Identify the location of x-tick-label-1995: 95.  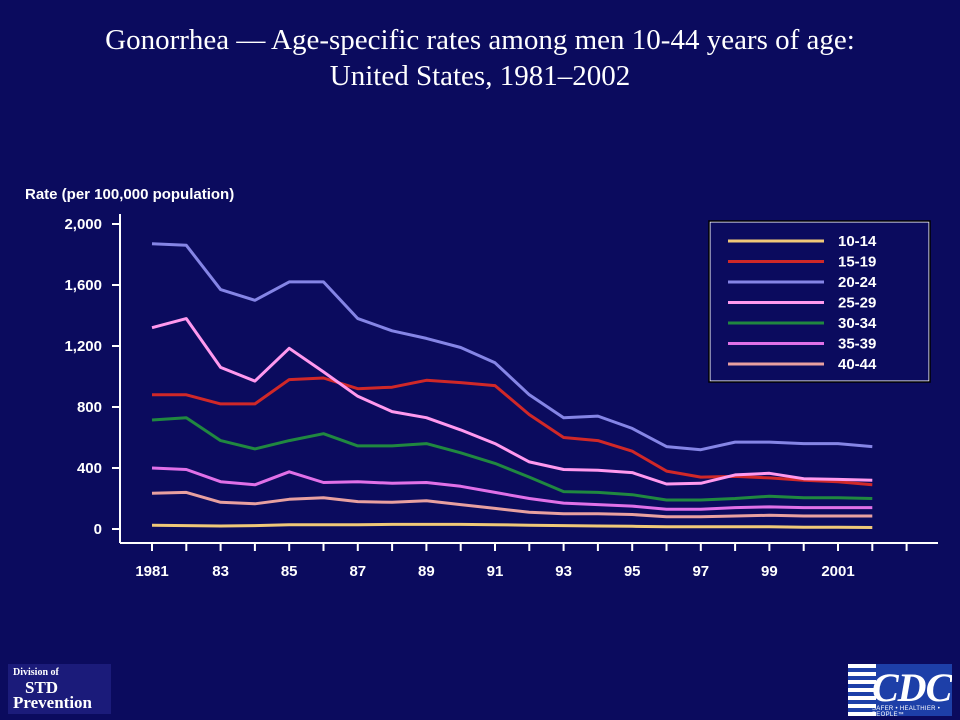
(632, 571).